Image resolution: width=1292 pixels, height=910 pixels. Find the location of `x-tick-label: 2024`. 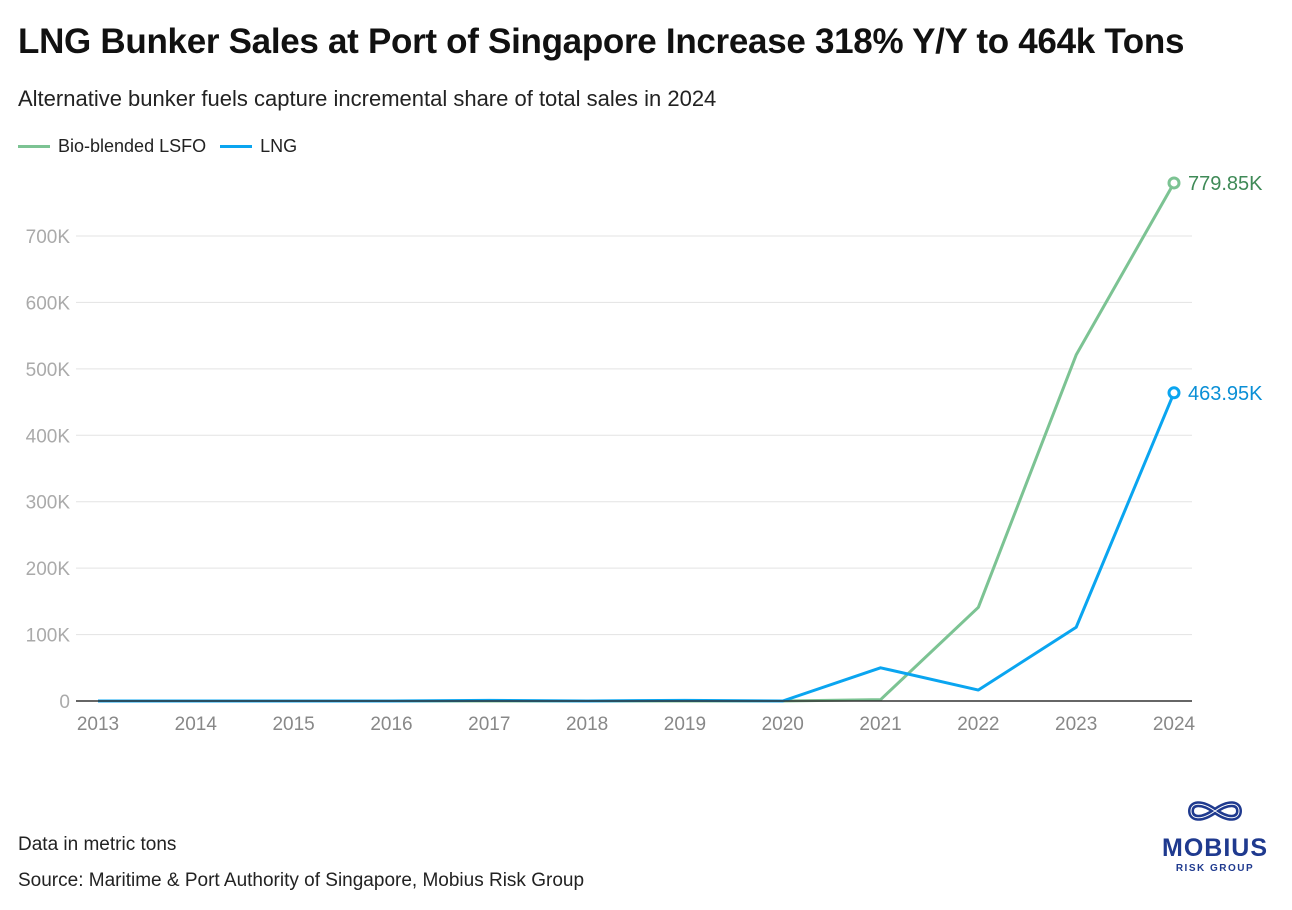

x-tick-label: 2024 is located at coordinates (1174, 724).